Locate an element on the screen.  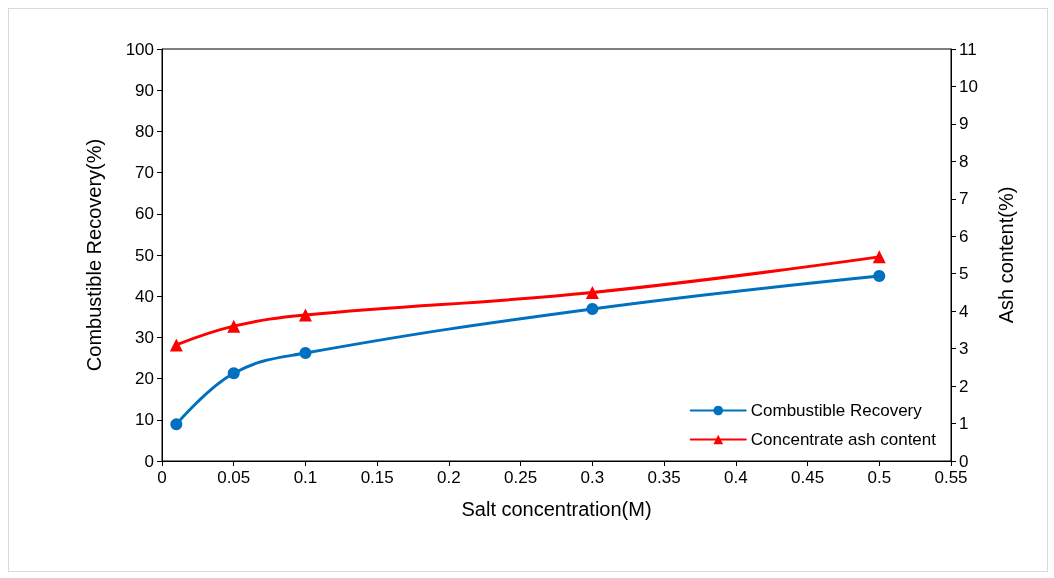
y-tick-label: 20 is located at coordinates (144, 379).